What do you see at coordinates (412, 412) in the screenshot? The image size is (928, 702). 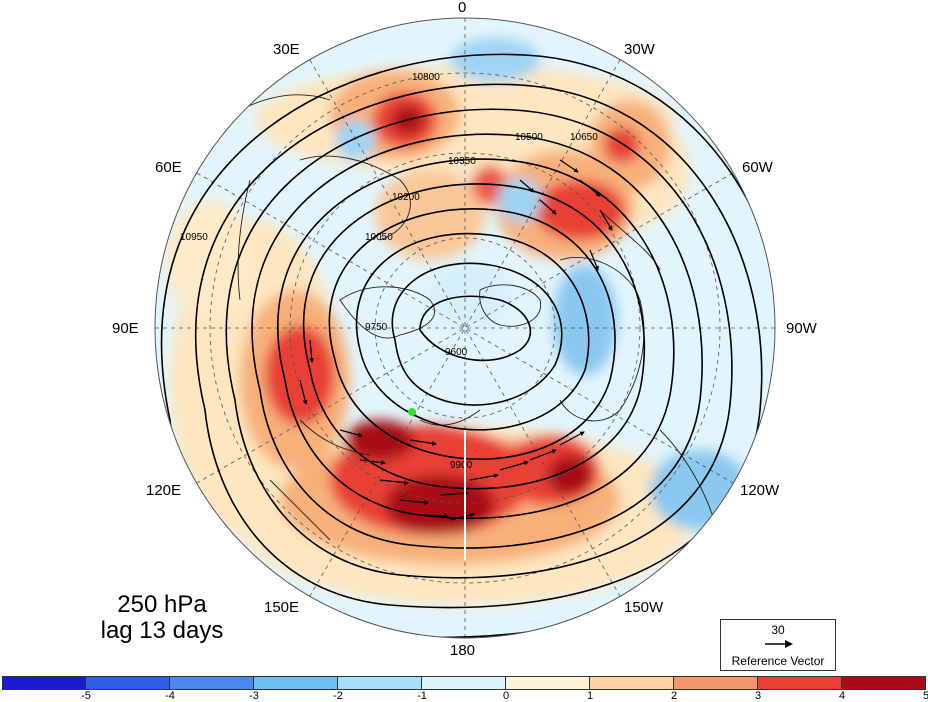 I see `location-marker` at bounding box center [412, 412].